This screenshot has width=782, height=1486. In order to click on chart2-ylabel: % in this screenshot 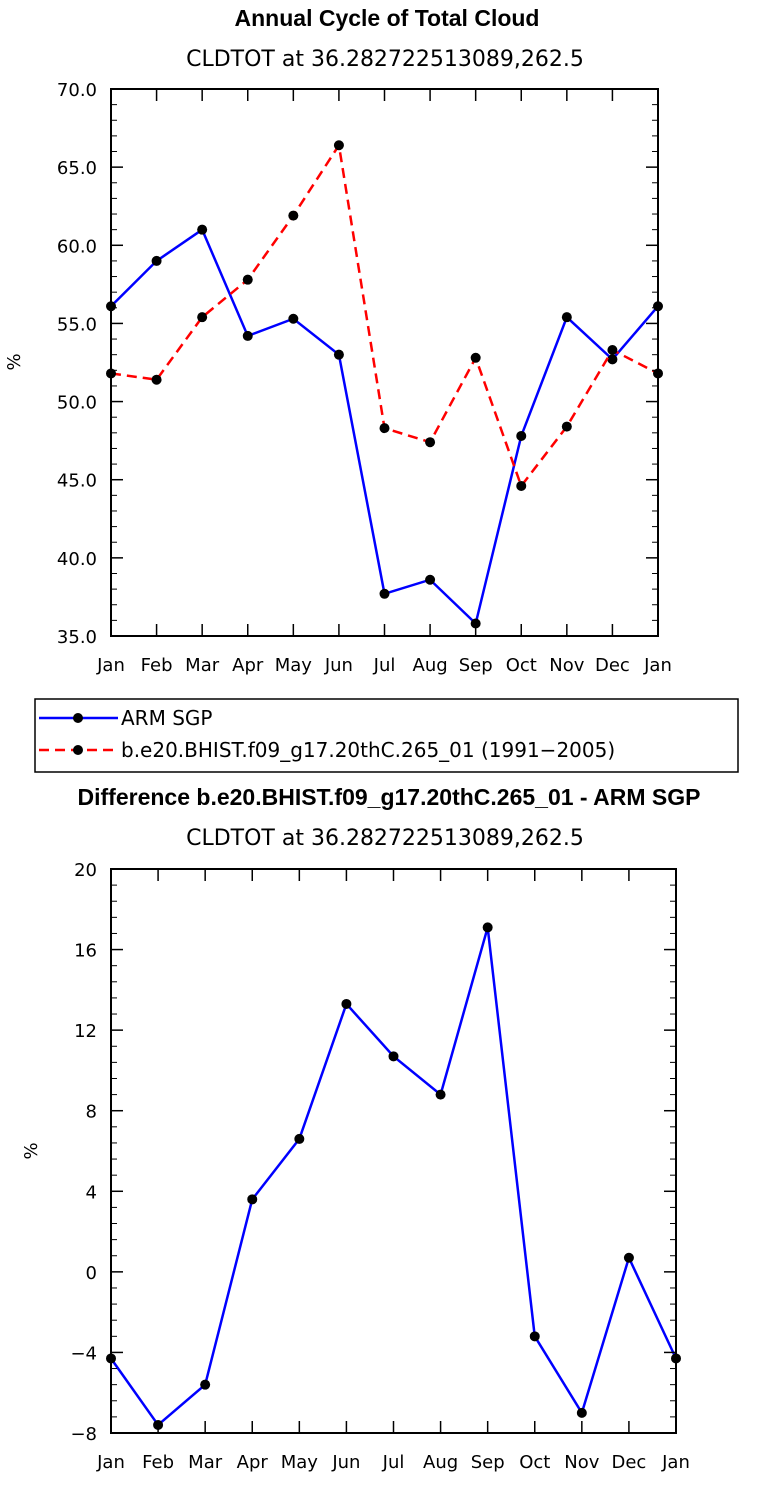, I will do `click(31, 1150)`.